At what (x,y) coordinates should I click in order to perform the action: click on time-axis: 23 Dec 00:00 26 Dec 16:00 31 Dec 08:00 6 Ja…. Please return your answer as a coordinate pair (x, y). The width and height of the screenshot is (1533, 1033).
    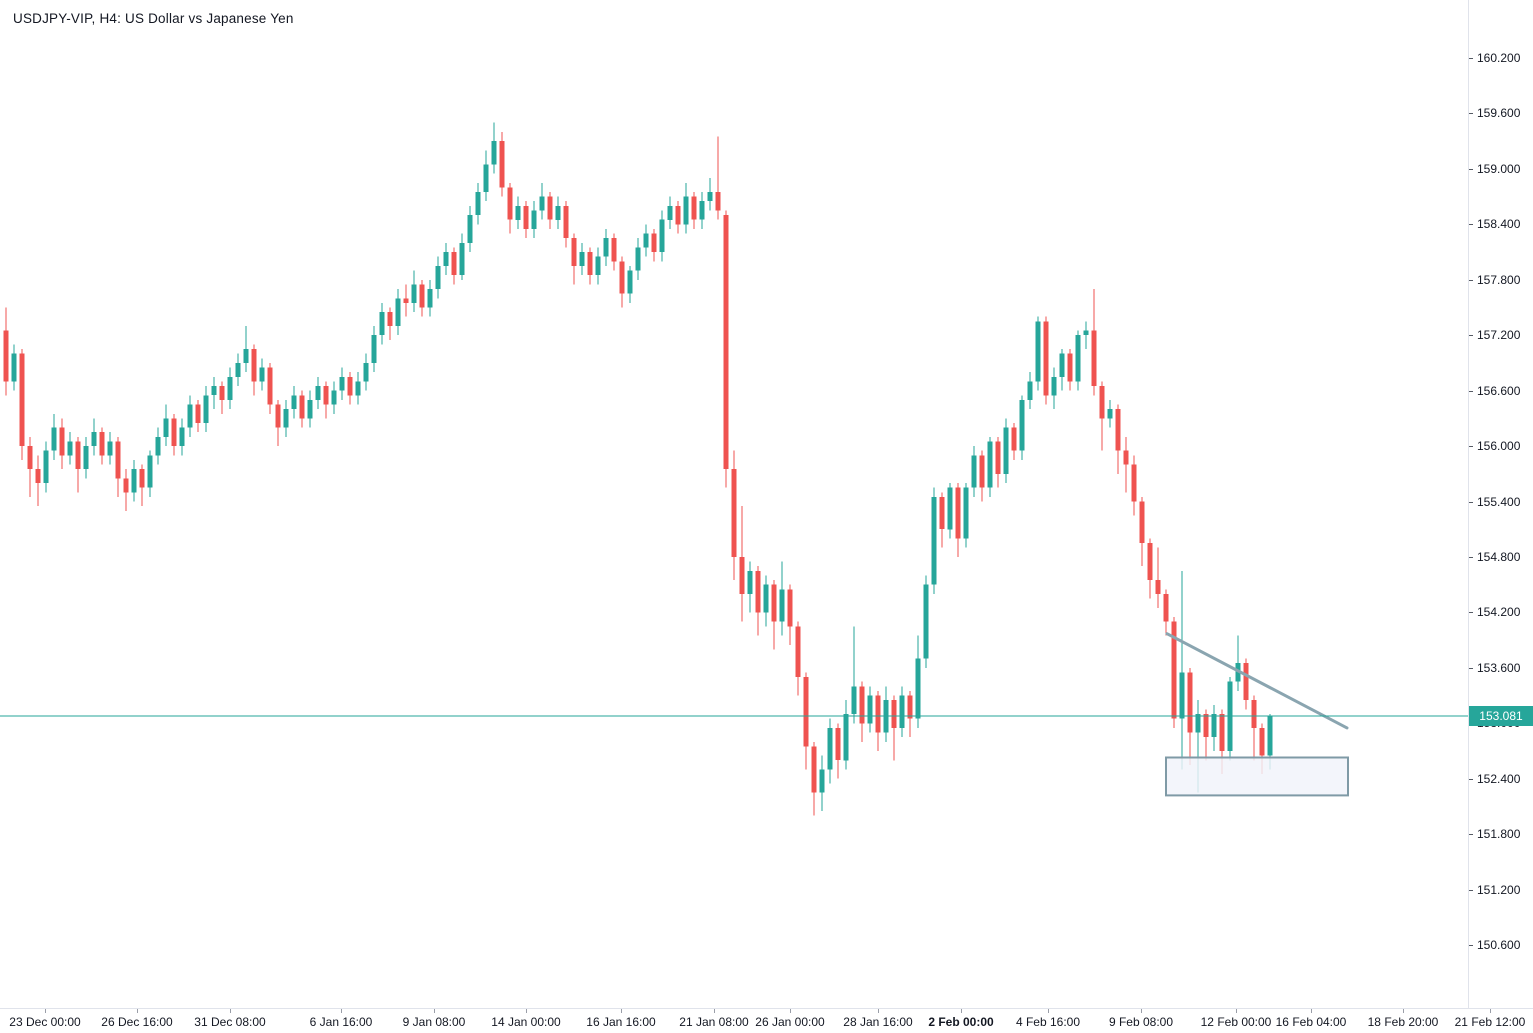
    Looking at the image, I should click on (766, 1021).